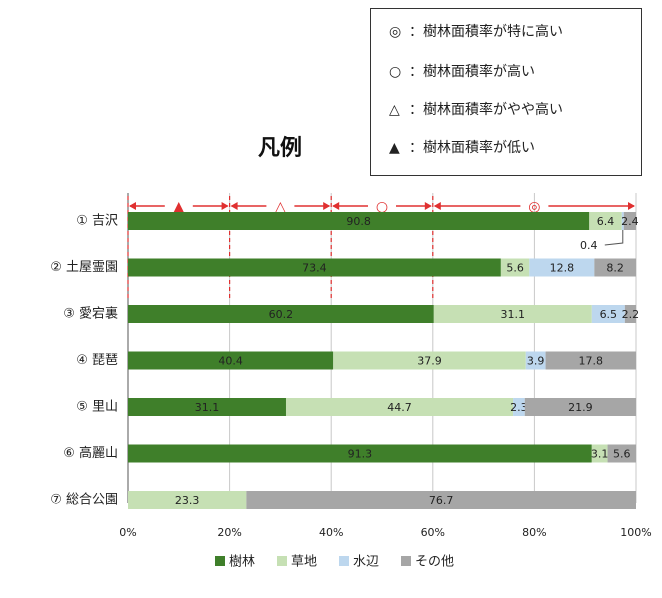 The height and width of the screenshot is (598, 662). I want to click on category-label: ④ 琵琶, so click(97, 360).